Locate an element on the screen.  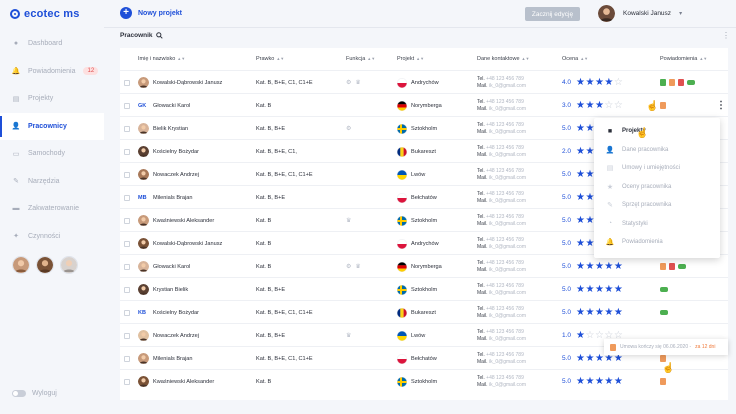
rating-stars: ★ ☆ ☆ ☆ ☆ is located at coordinates (599, 335).